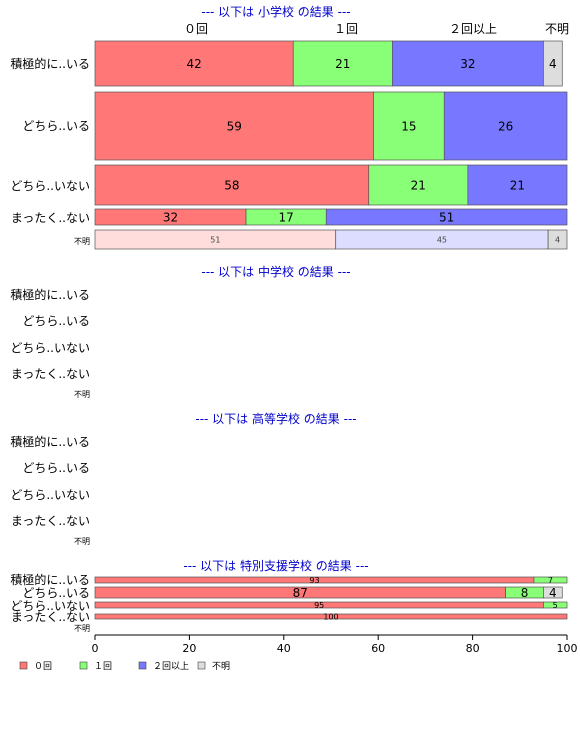 The width and height of the screenshot is (580, 747). I want to click on section-title-special-support: --- 以下は 特別支援学校 の結果 ---, so click(275, 565).